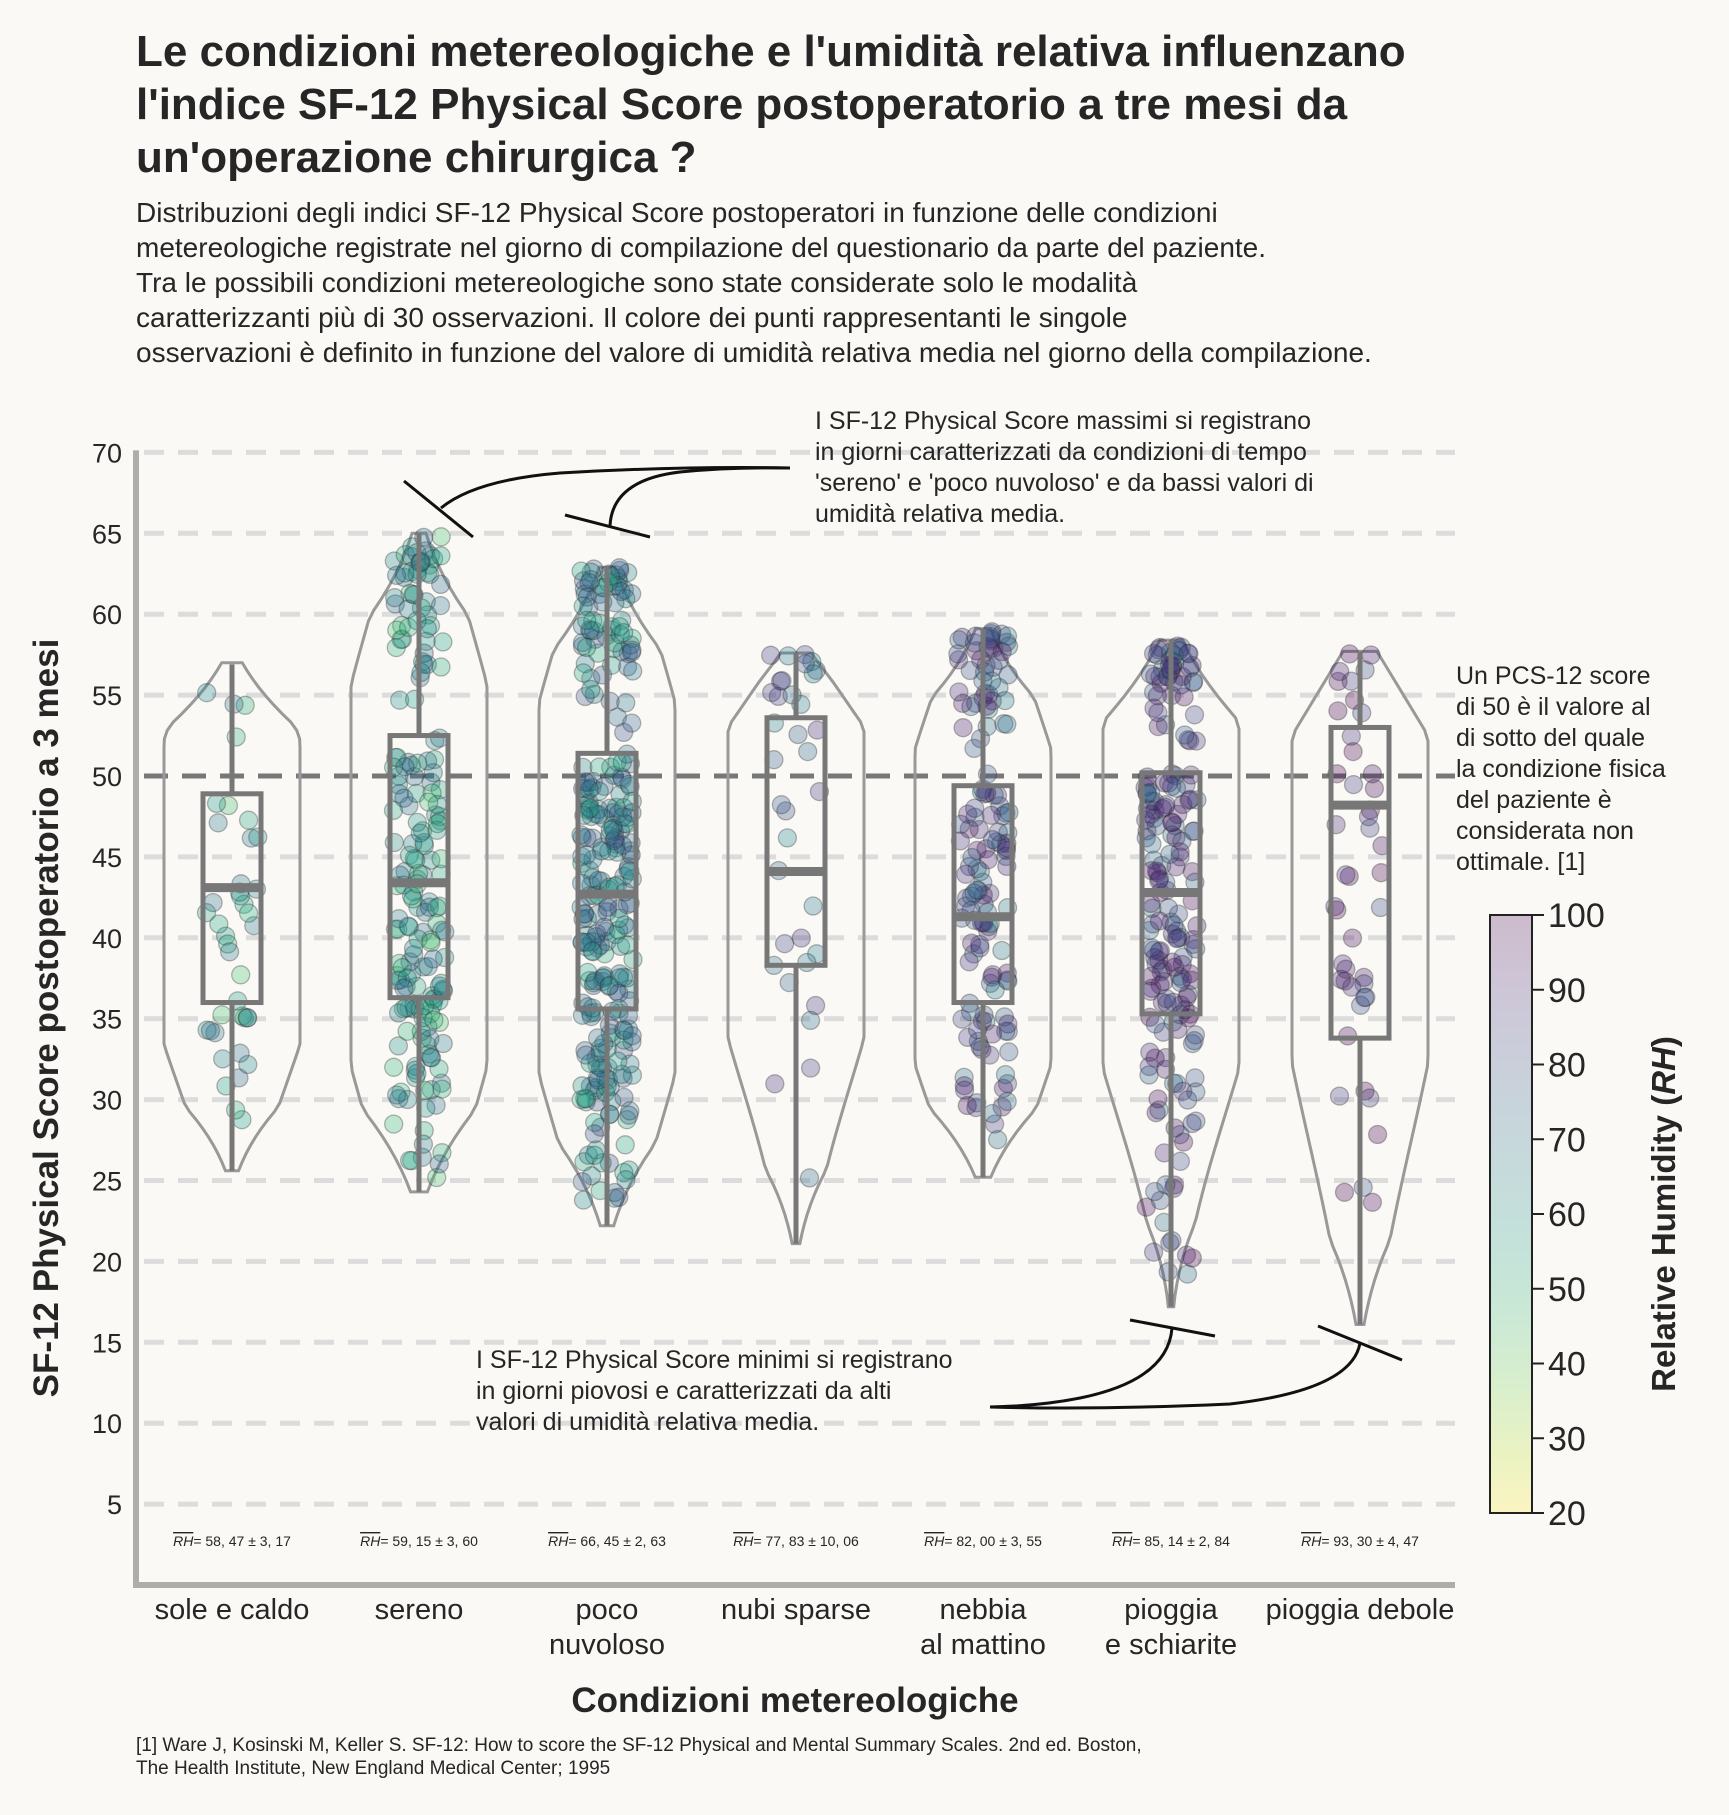  I want to click on violin, so click(1171, 973).